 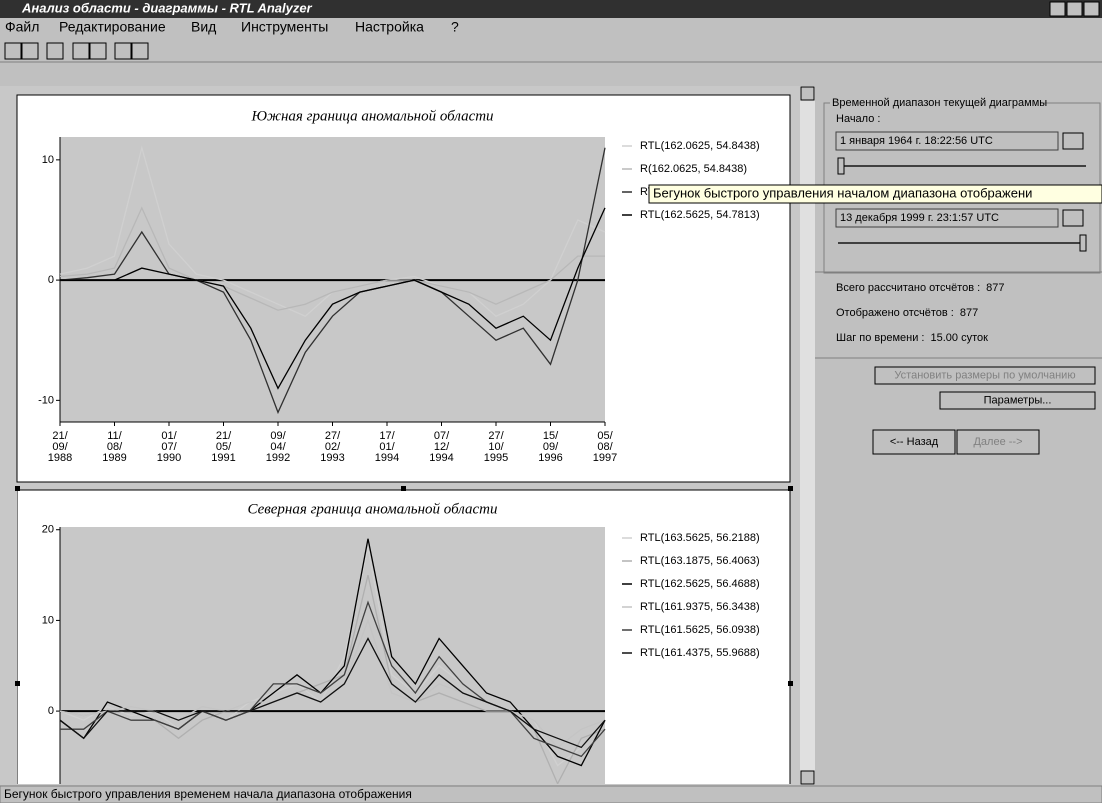 I want to click on help-btn, so click(x=123, y=51).